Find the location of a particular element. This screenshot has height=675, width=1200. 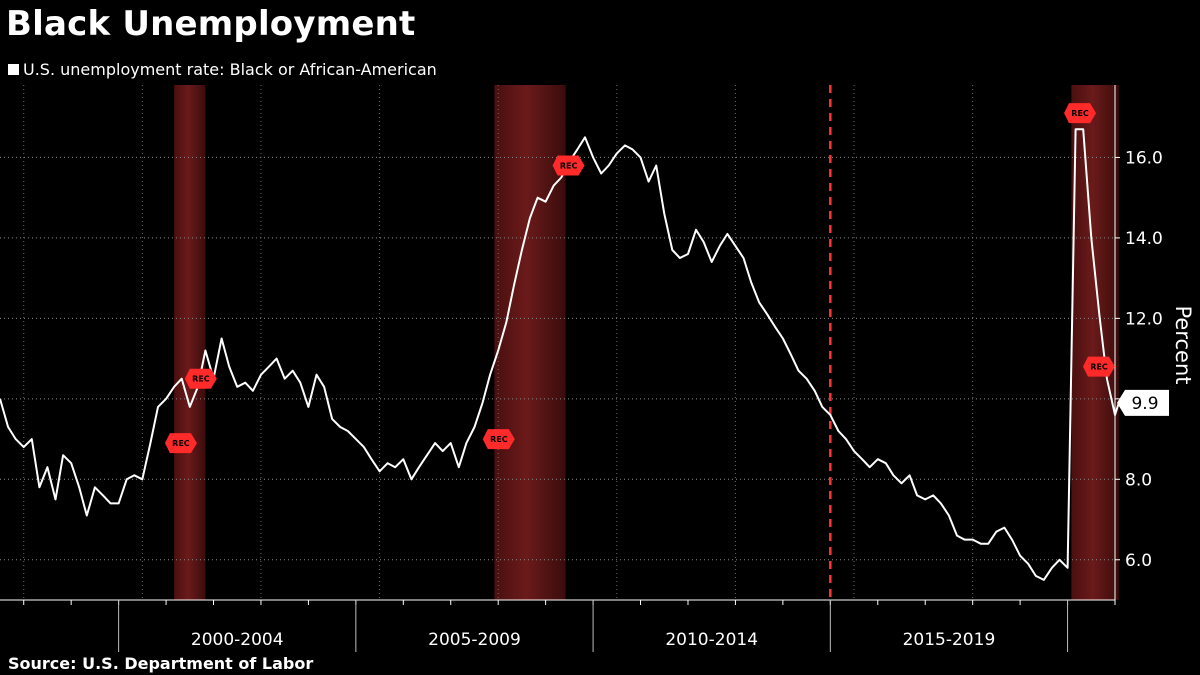

y-tick-label: 16.0 is located at coordinates (1144, 158).